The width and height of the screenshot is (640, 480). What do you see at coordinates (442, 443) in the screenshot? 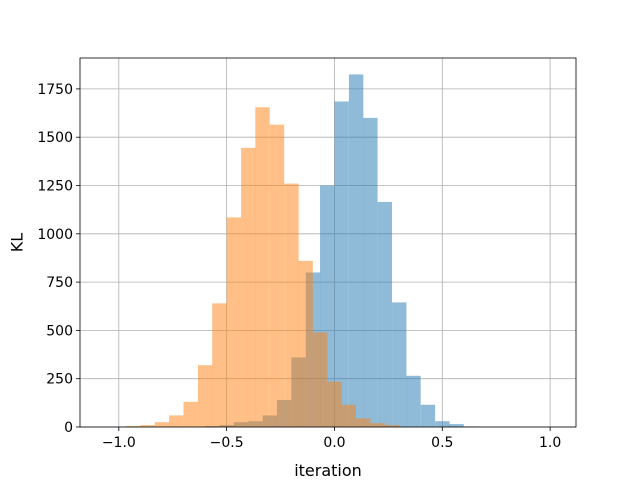
I see `x-tick-label: 0.5` at bounding box center [442, 443].